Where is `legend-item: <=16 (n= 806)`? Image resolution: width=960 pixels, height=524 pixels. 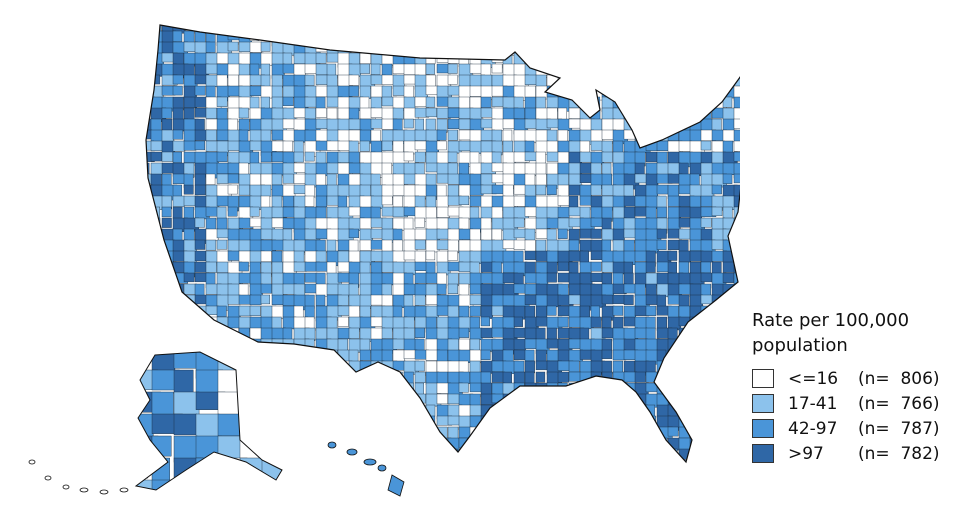
legend-item: <=16 (n= 806) is located at coordinates (852, 378).